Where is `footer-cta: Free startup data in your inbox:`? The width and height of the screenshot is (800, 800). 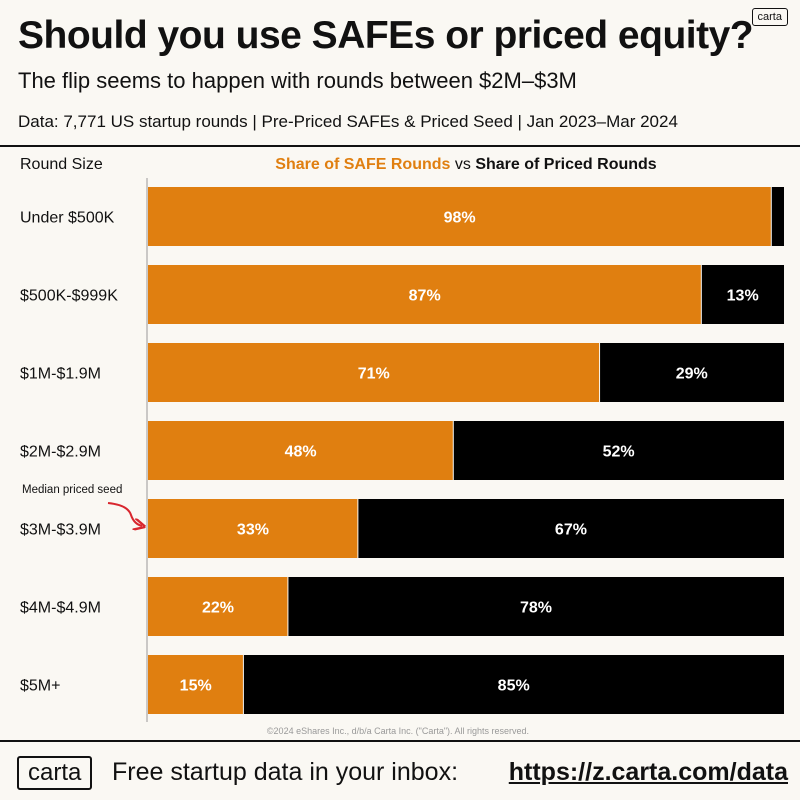
footer-cta: Free startup data in your inbox: is located at coordinates (285, 772).